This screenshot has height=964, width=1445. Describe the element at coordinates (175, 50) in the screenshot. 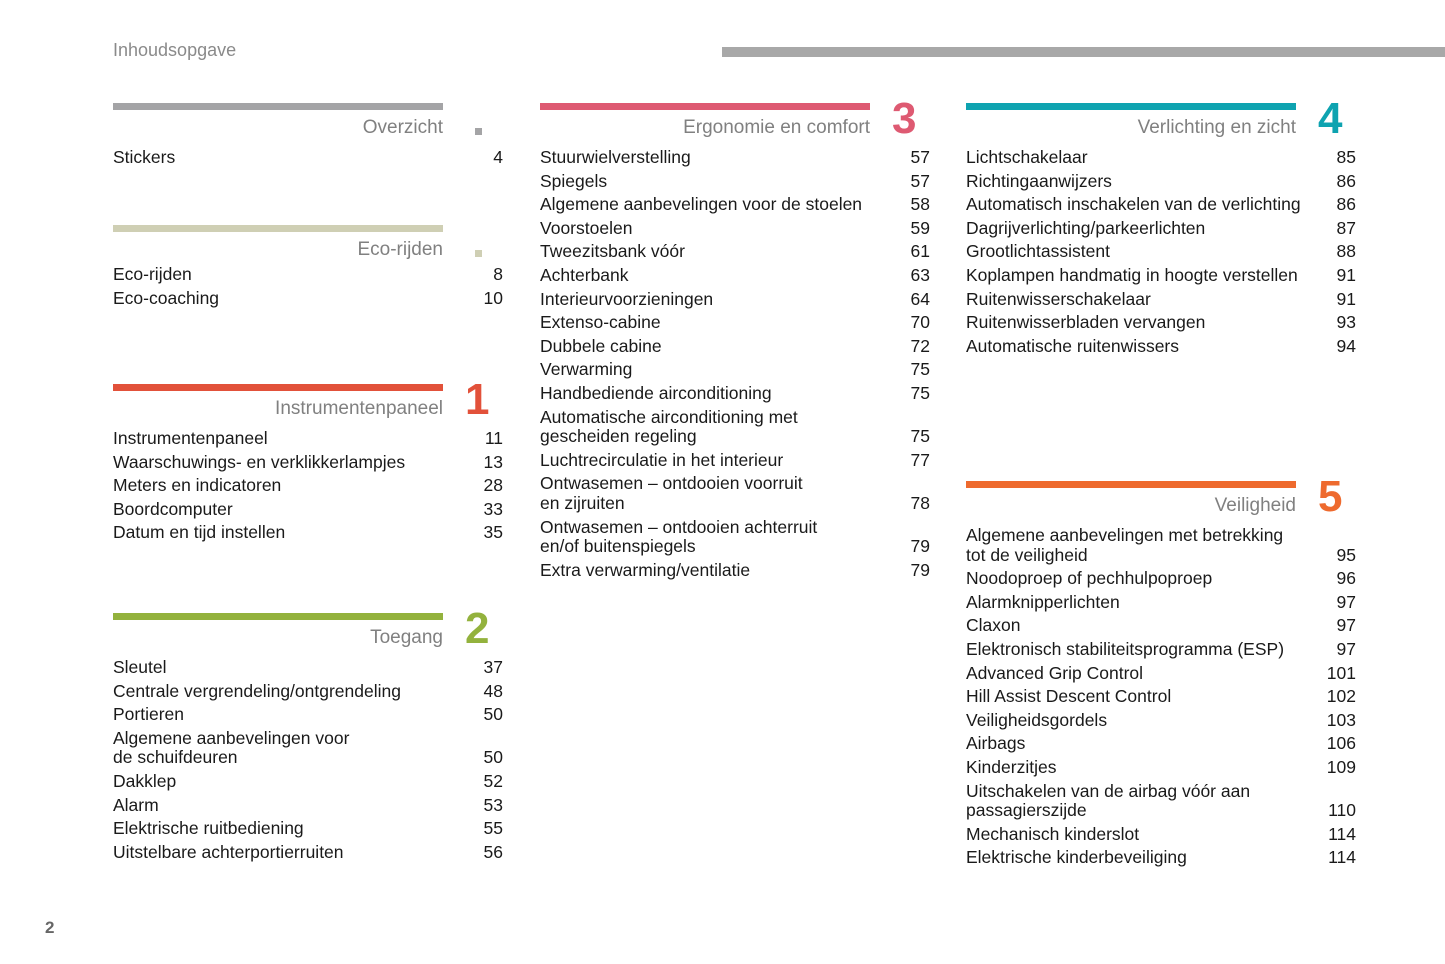

I see `document-header-title: Inhoudsopgave` at that location.